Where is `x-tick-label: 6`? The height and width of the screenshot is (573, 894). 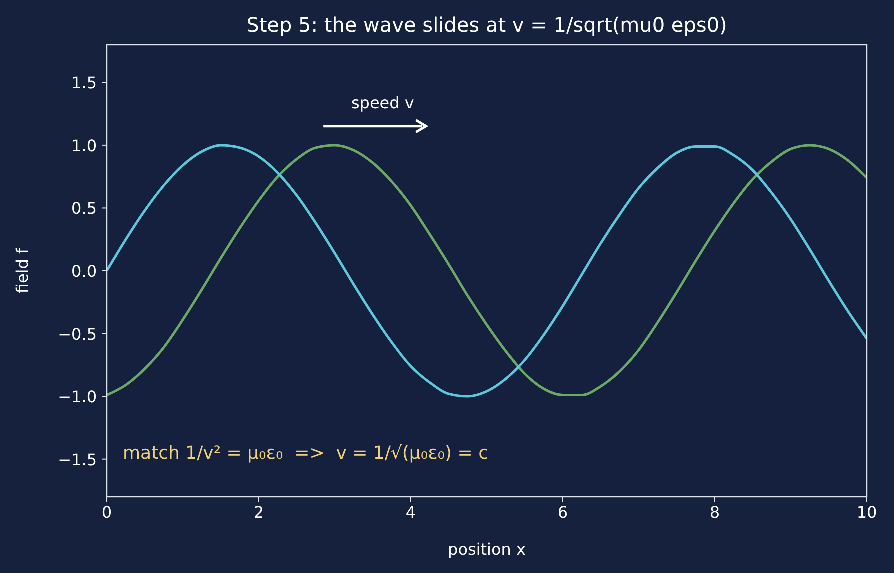 x-tick-label: 6 is located at coordinates (563, 512).